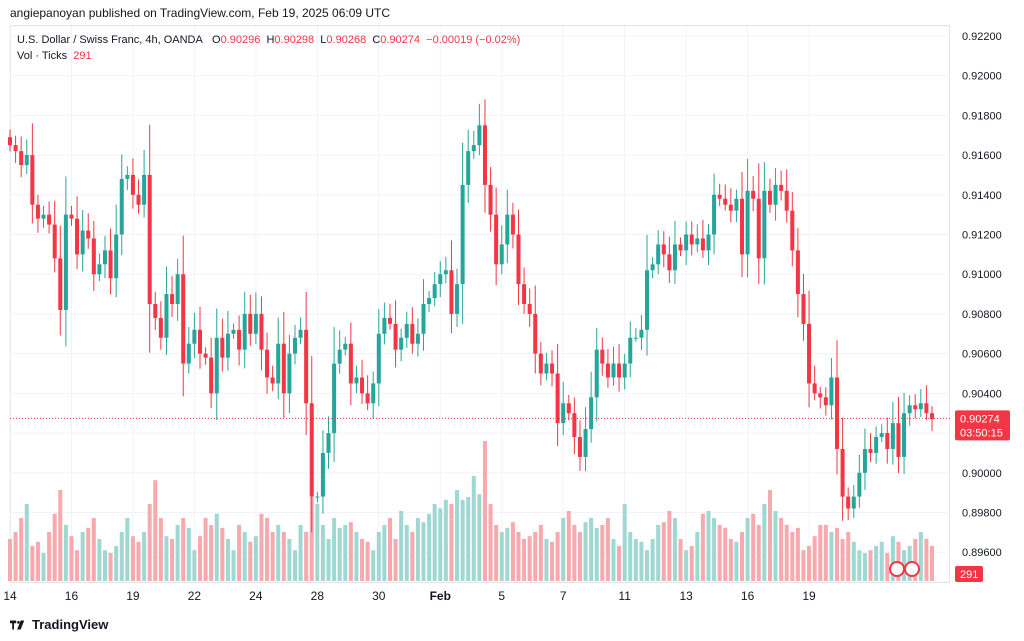  I want to click on time-tick-label: 7, so click(563, 596).